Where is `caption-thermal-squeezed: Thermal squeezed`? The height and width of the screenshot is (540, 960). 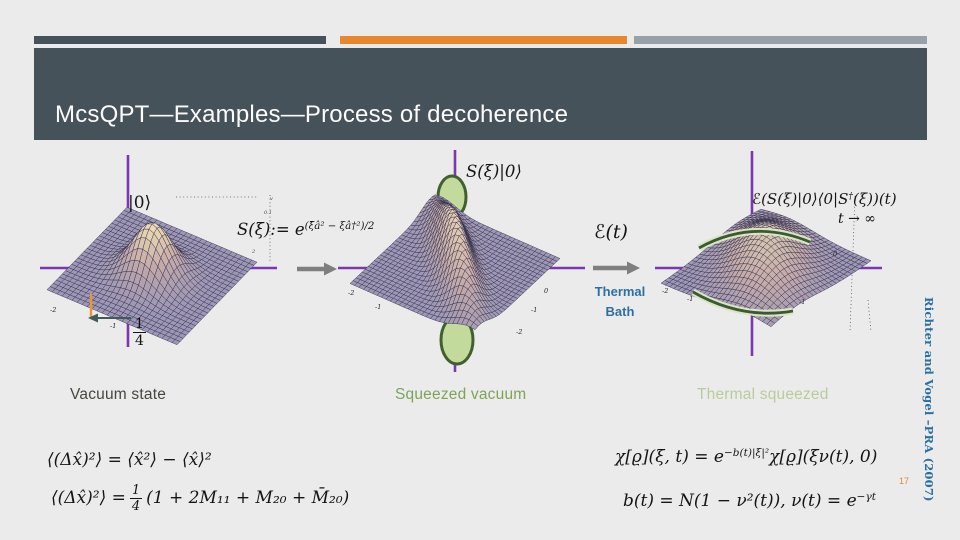 caption-thermal-squeezed: Thermal squeezed is located at coordinates (763, 394).